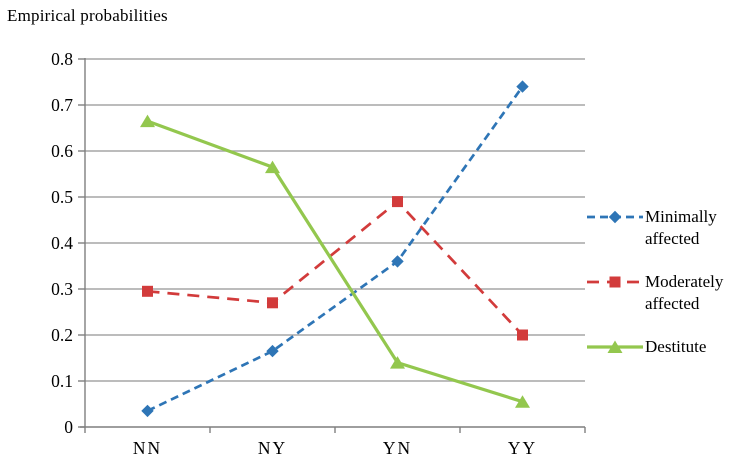 The image size is (747, 468). What do you see at coordinates (62, 59) in the screenshot?
I see `y-axis-label: 0.8` at bounding box center [62, 59].